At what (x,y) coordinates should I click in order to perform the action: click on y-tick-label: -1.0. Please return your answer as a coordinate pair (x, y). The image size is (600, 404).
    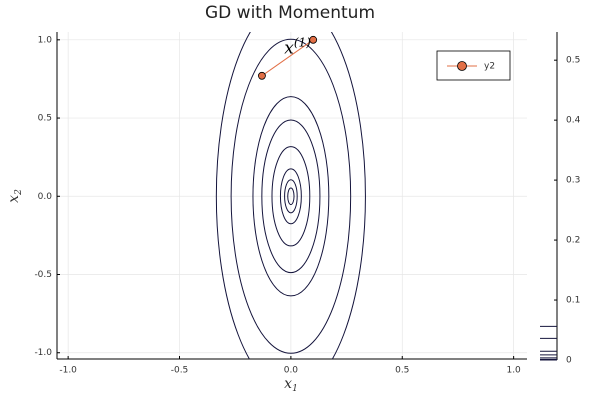
    Looking at the image, I should click on (43, 353).